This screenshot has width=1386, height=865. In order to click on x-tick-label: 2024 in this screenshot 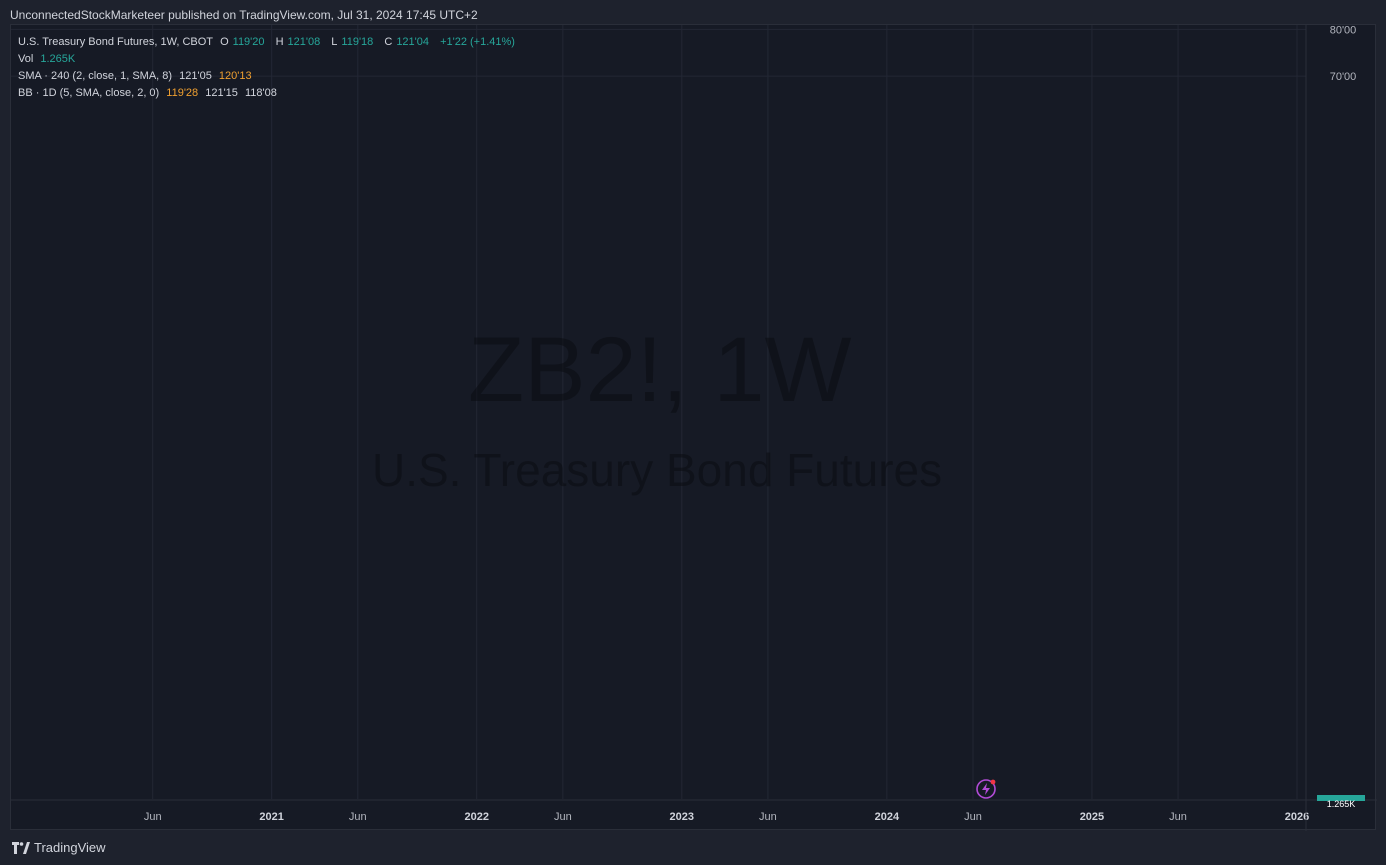, I will do `click(887, 817)`.